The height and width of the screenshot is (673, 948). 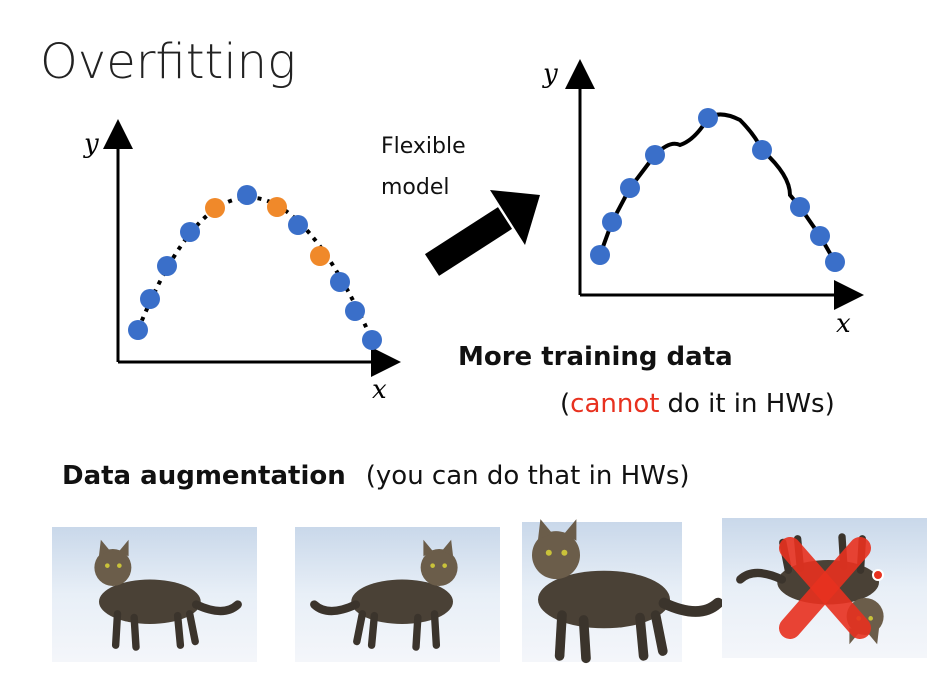 What do you see at coordinates (595, 357) in the screenshot?
I see `more-data-heading: More training data` at bounding box center [595, 357].